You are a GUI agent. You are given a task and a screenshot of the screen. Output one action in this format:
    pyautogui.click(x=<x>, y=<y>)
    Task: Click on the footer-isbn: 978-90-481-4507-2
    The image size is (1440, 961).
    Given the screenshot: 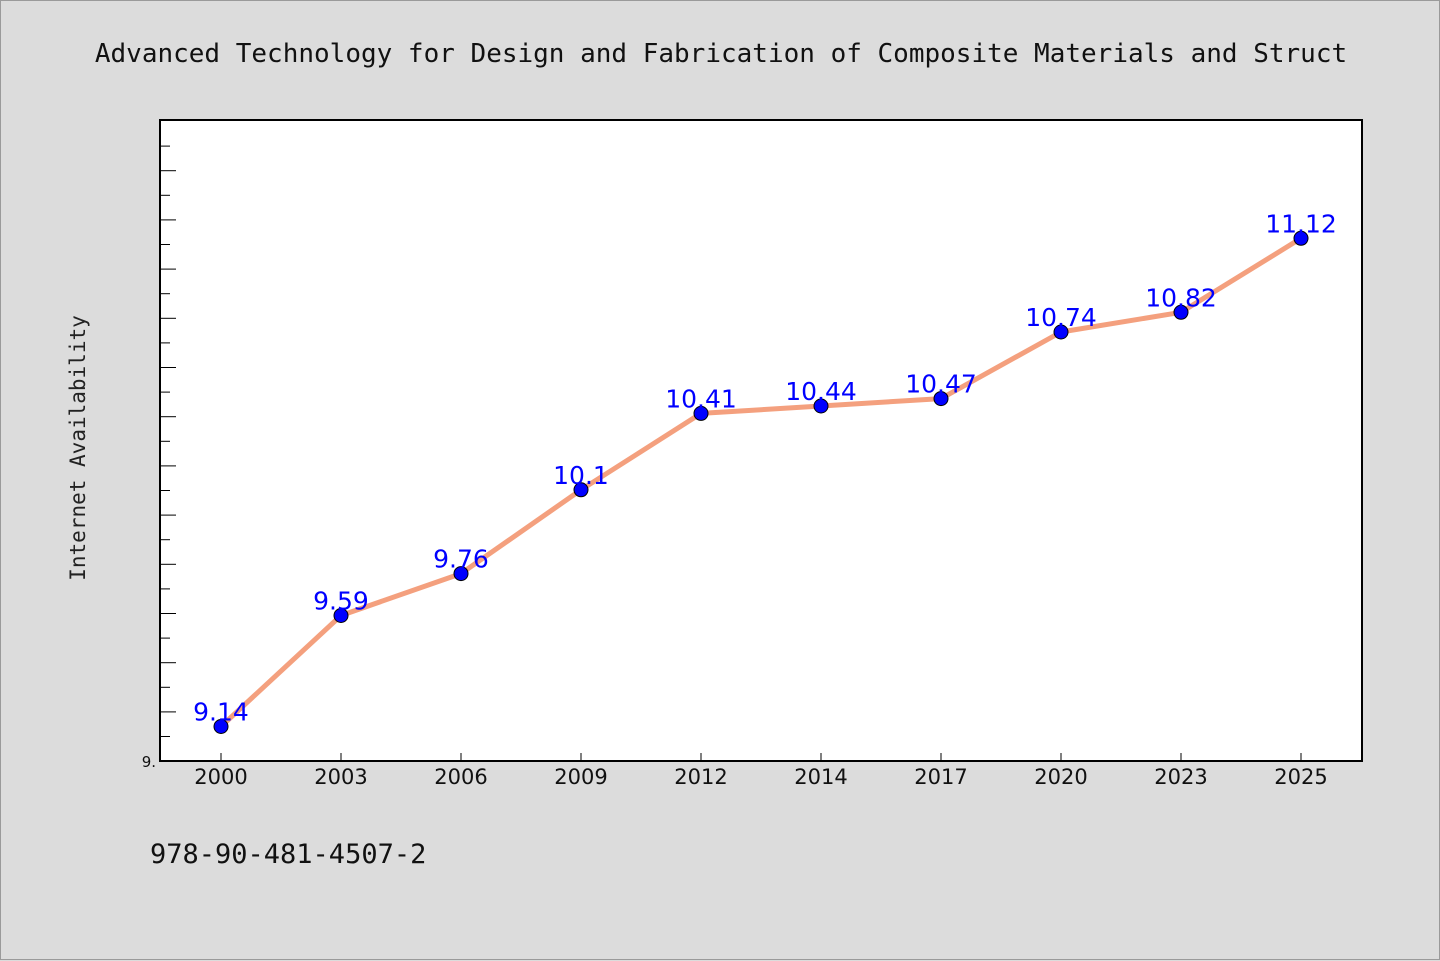 What is the action you would take?
    pyautogui.click(x=288, y=854)
    